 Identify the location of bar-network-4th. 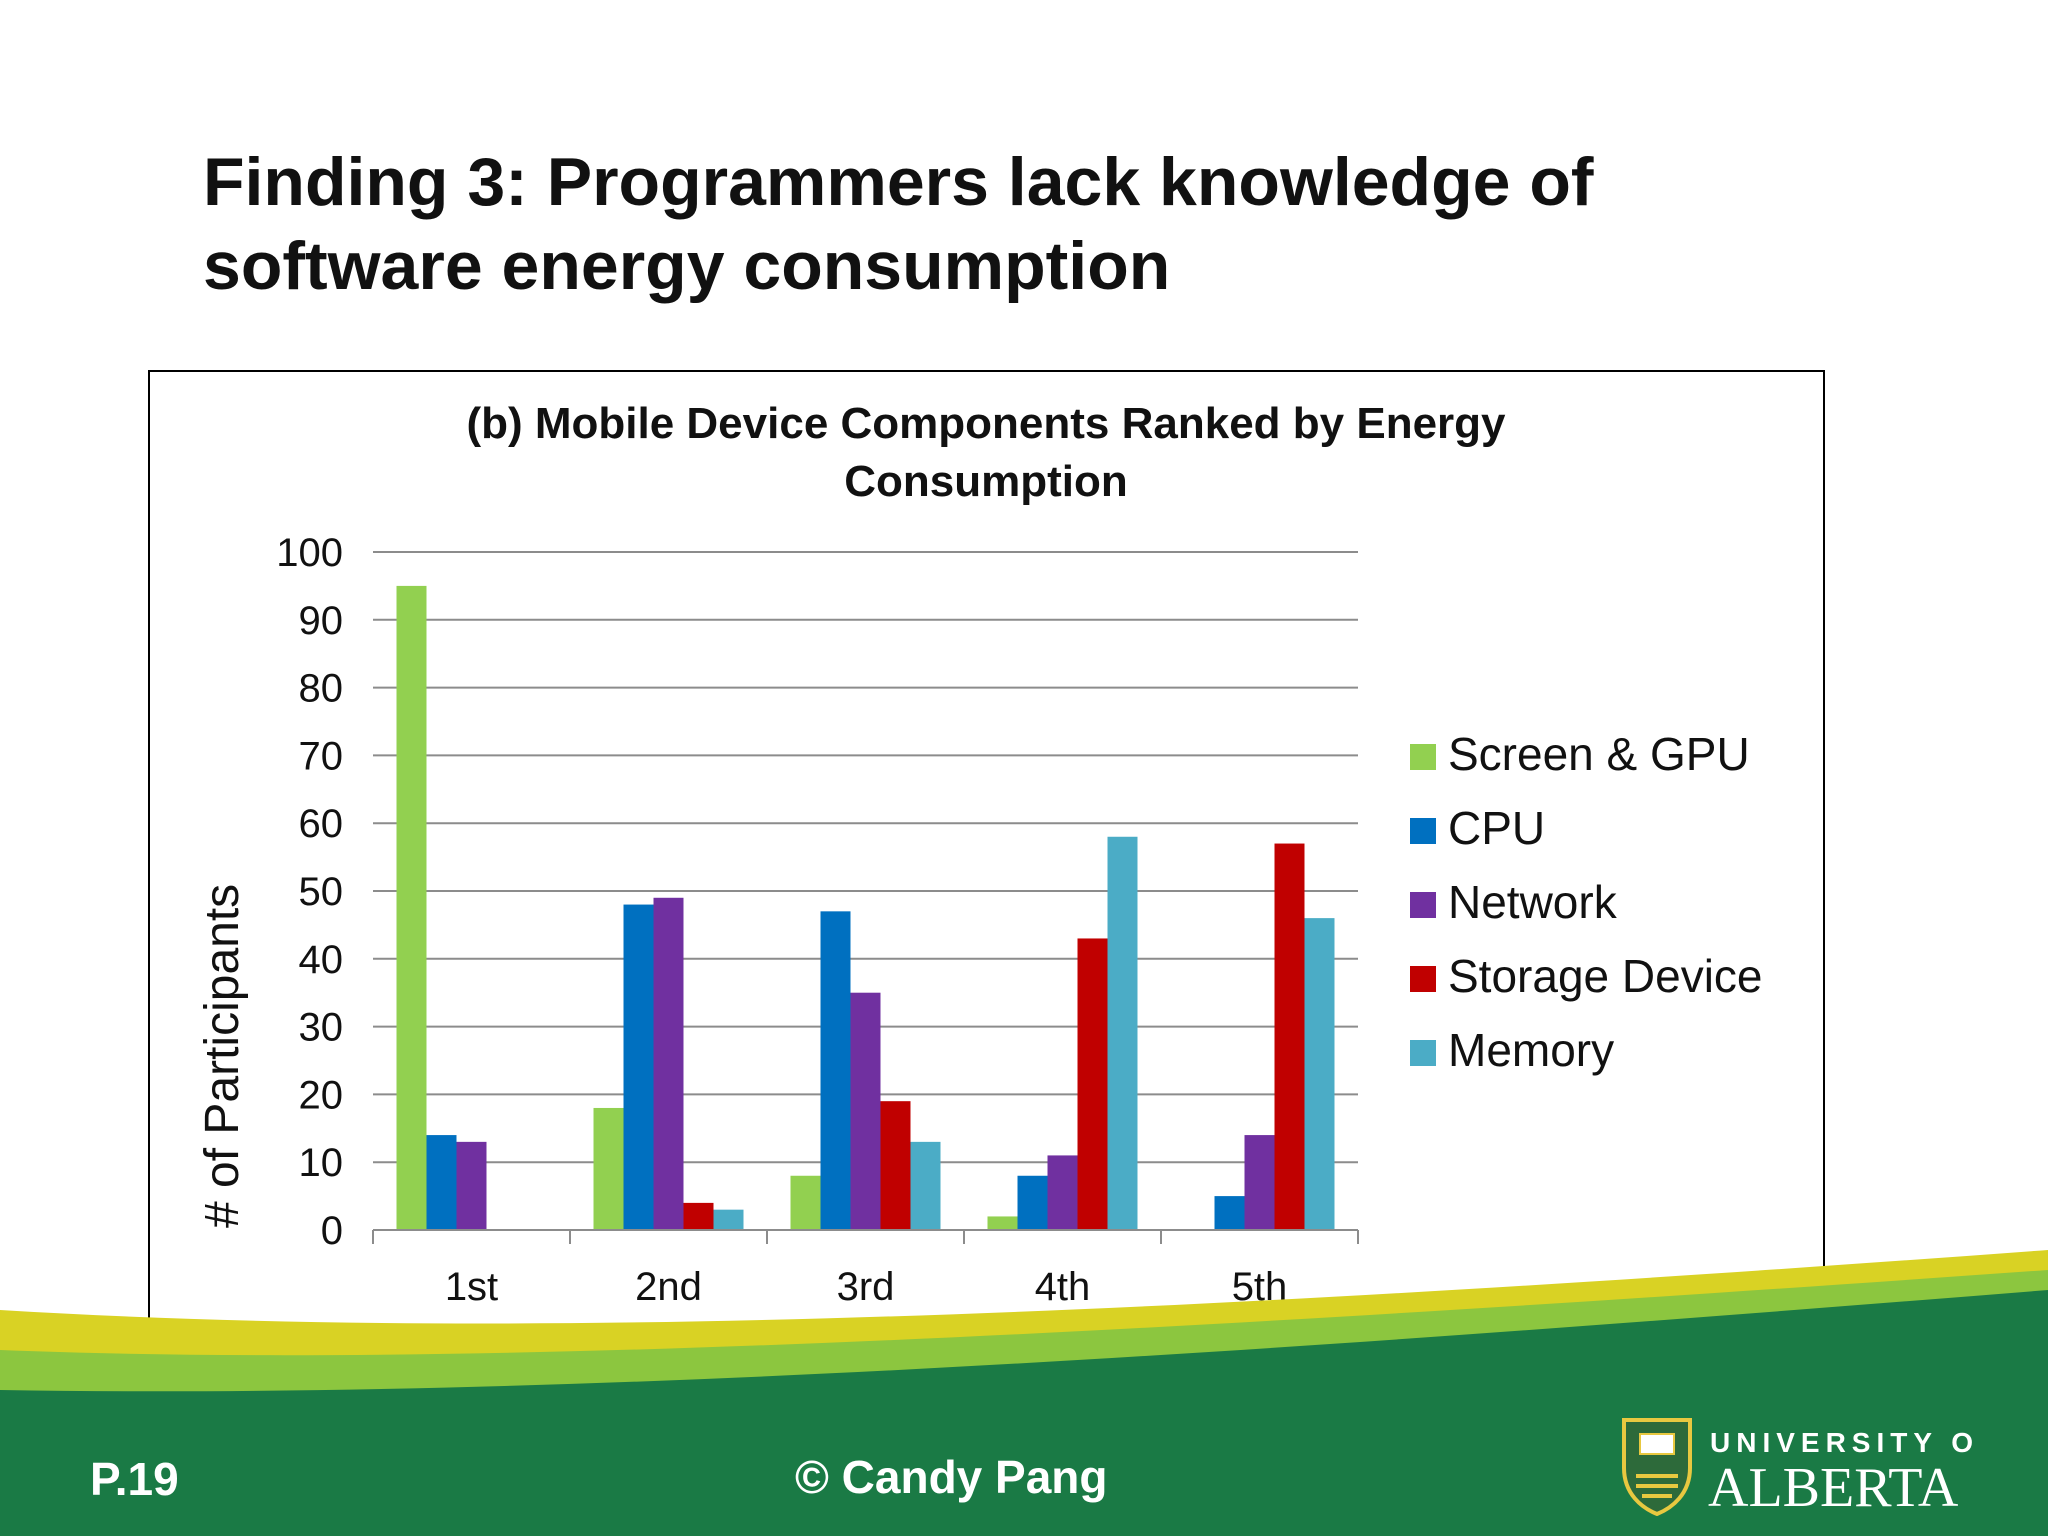
(1062, 1192).